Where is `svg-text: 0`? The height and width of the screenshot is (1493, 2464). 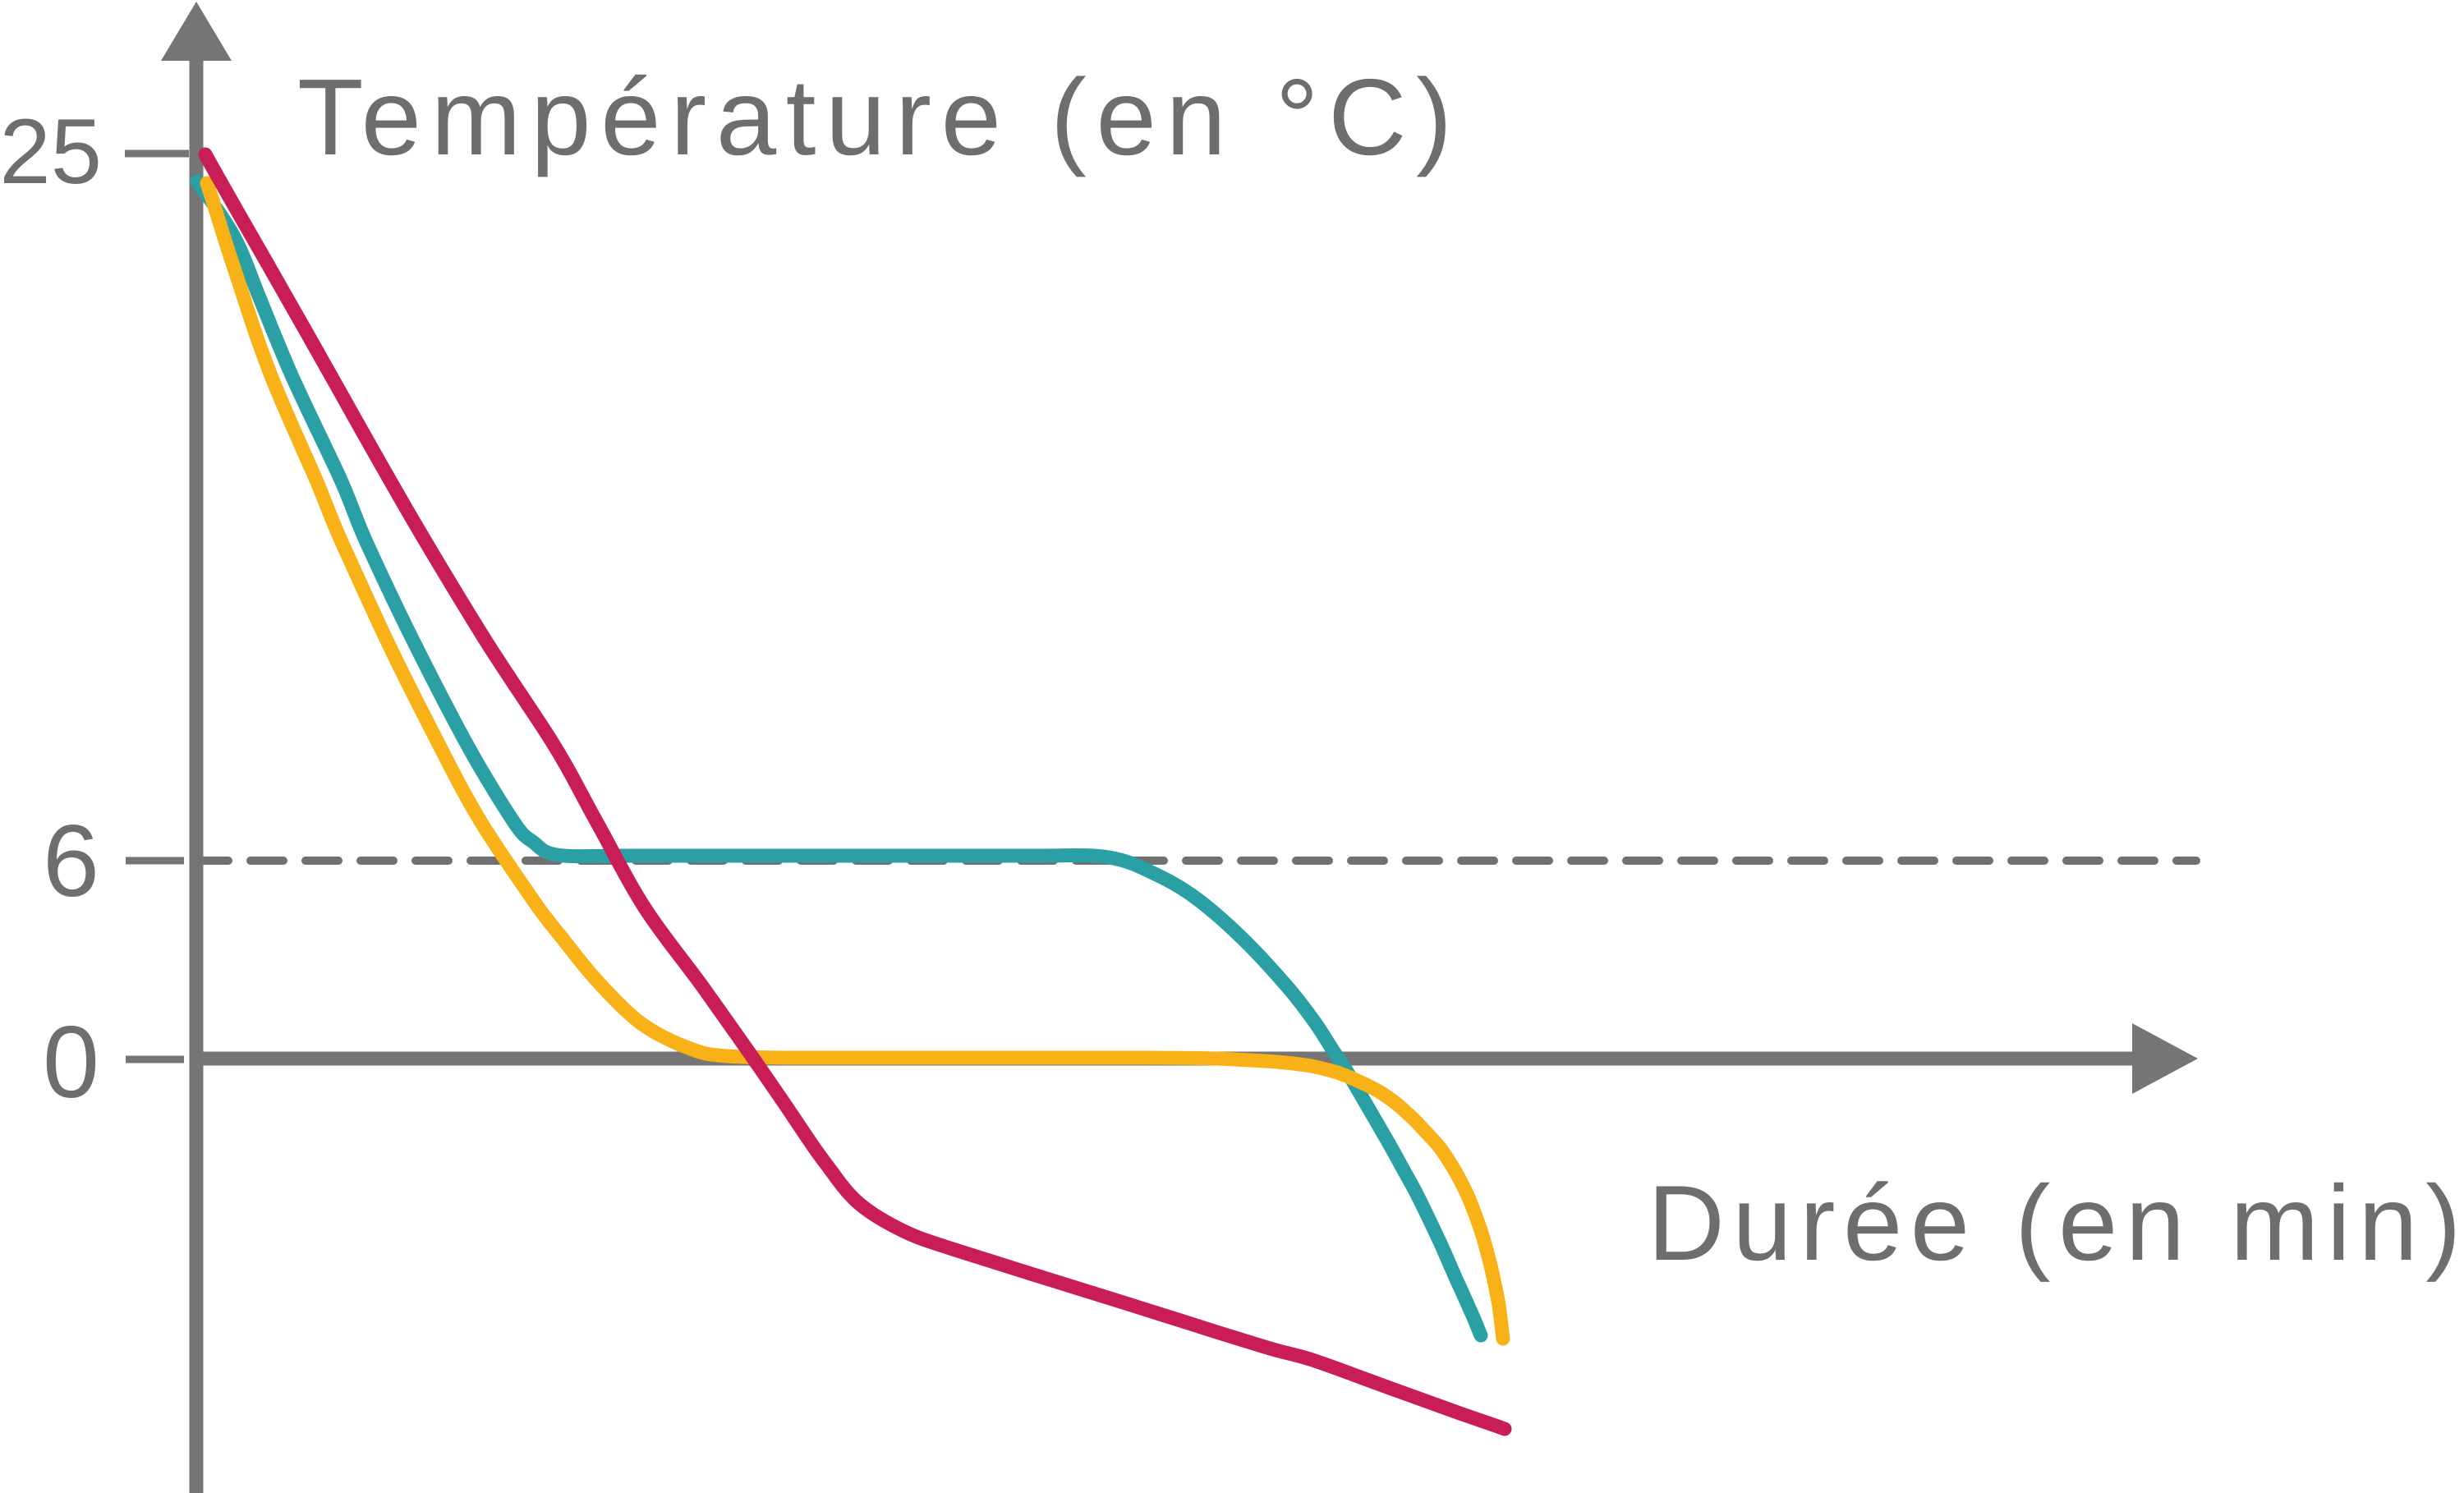 svg-text: 0 is located at coordinates (71, 1062).